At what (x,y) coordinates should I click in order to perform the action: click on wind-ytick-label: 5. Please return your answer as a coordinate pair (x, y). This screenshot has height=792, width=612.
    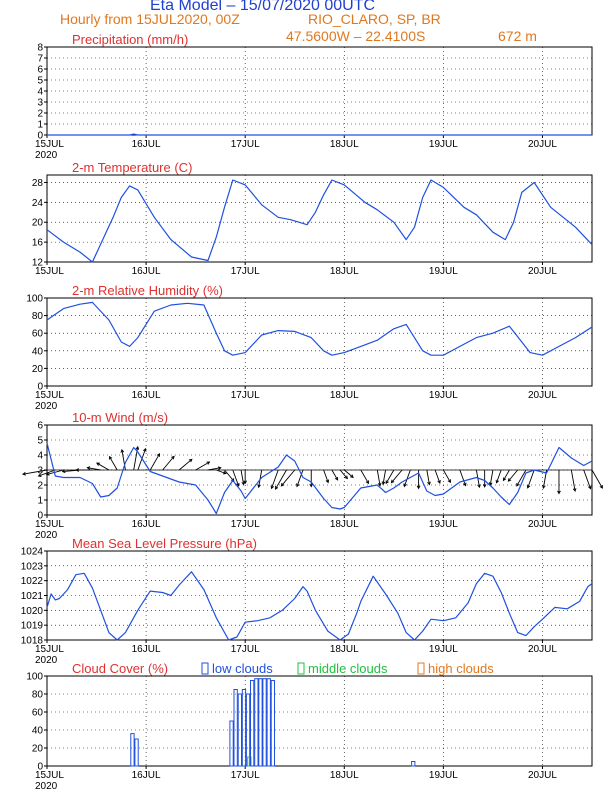
    Looking at the image, I should click on (40, 441).